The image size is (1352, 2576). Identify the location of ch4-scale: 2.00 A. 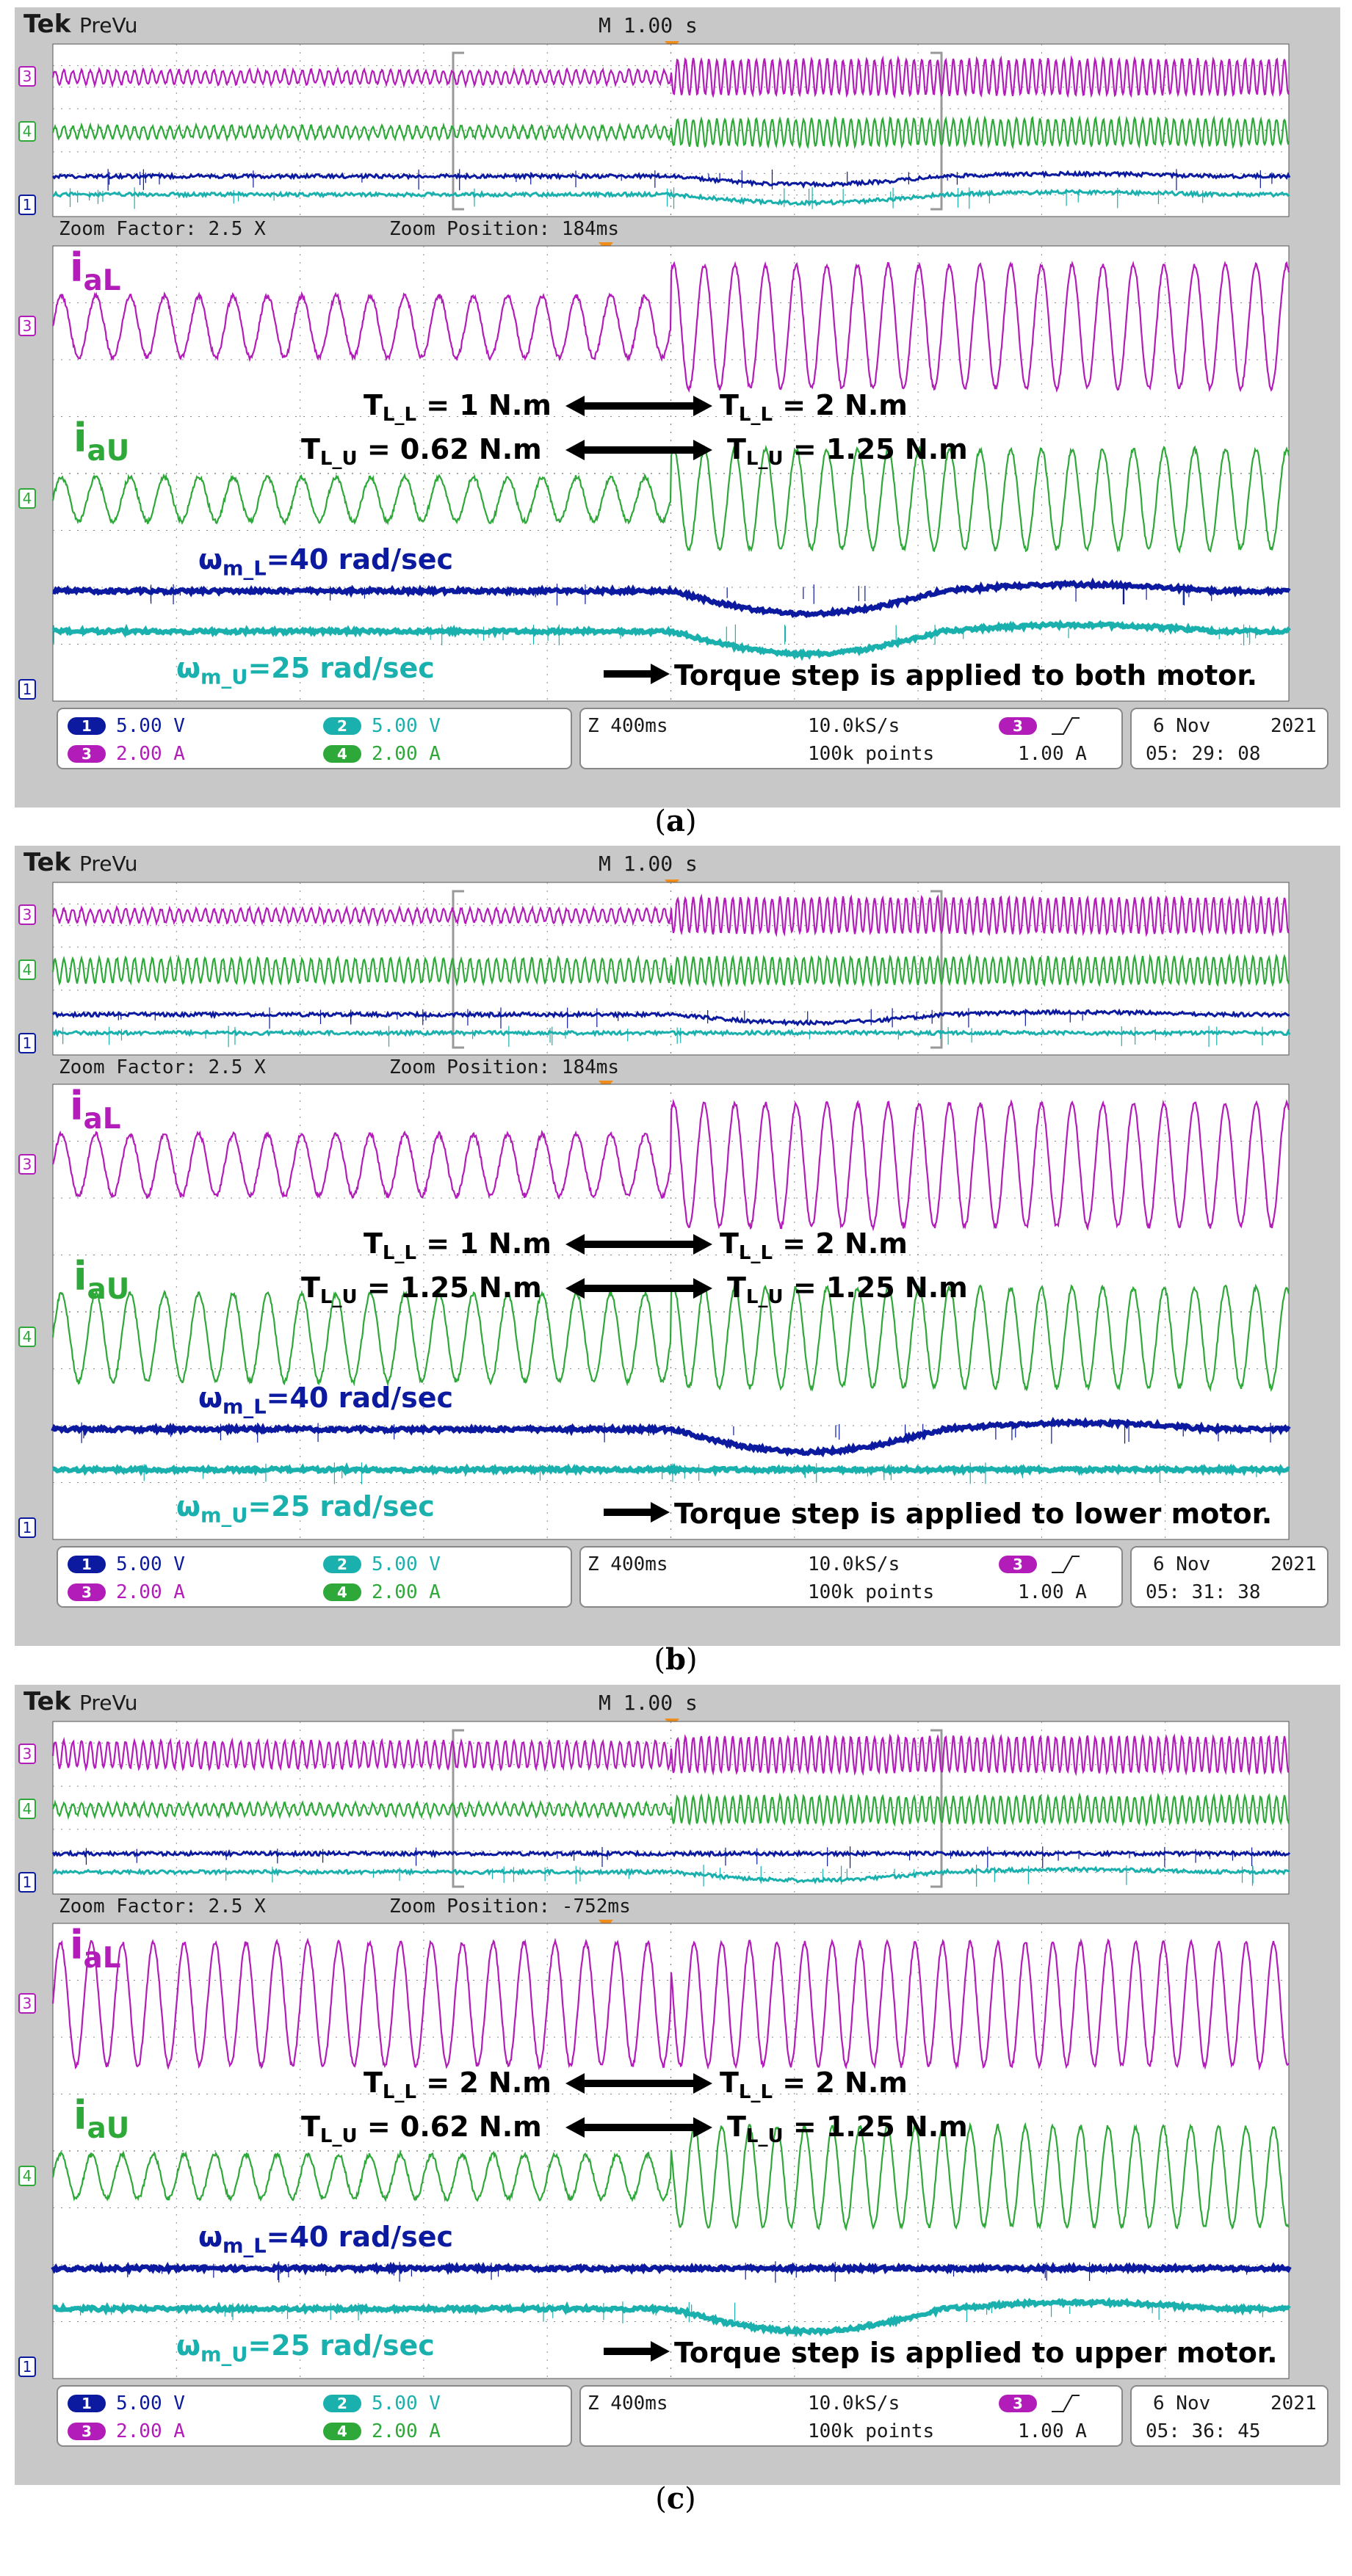
(407, 2431).